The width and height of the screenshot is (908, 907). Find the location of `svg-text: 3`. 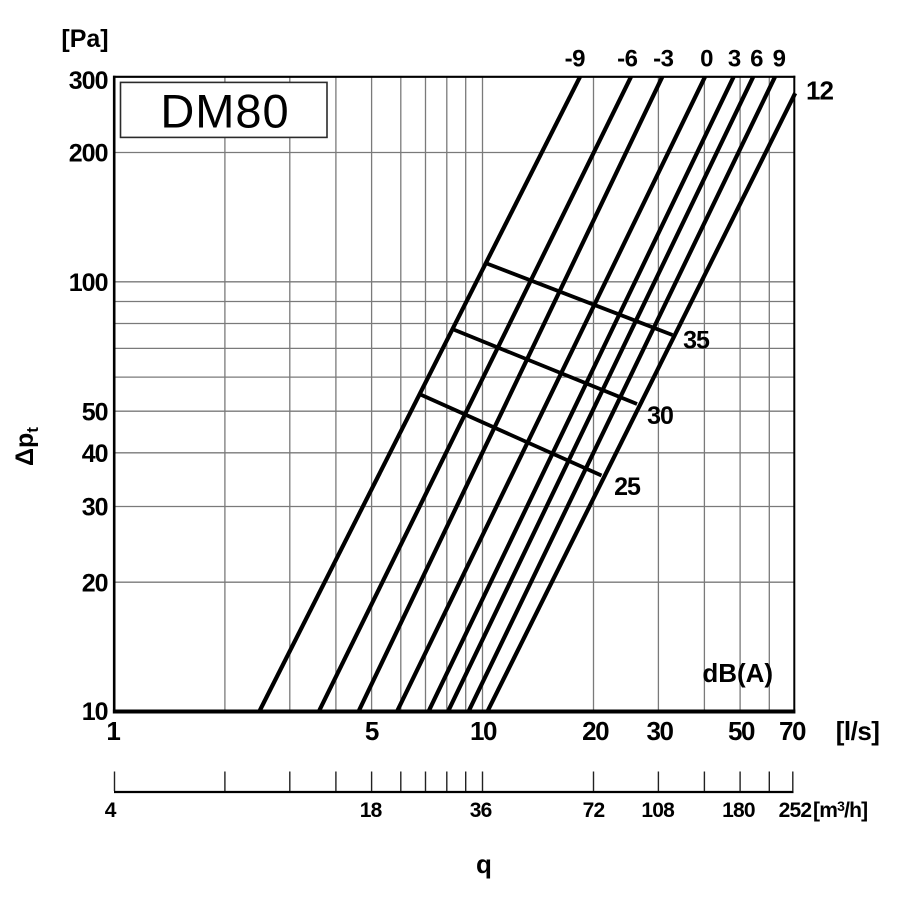

svg-text: 3 is located at coordinates (734, 58).